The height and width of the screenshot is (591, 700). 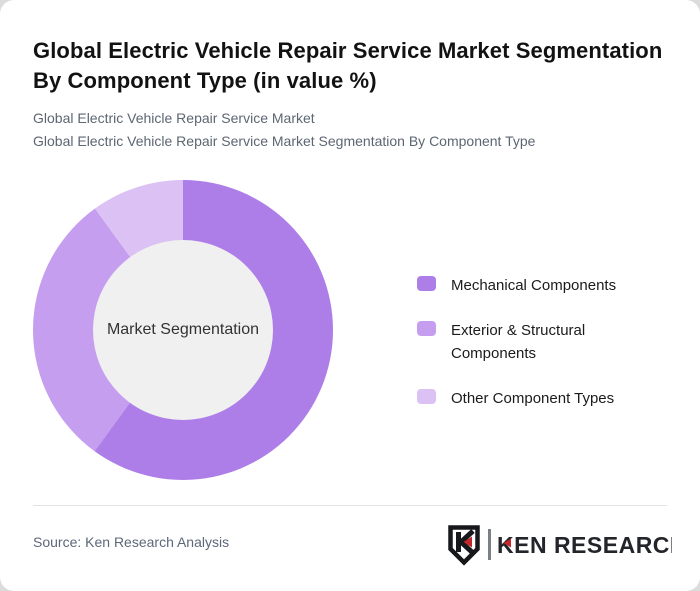 What do you see at coordinates (458, 542) in the screenshot?
I see `shield-k-stem` at bounding box center [458, 542].